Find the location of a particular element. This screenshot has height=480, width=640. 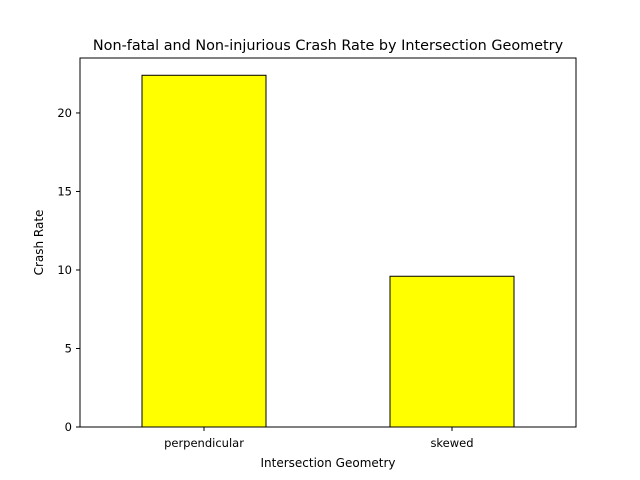

y-tick-label: 20 is located at coordinates (64, 113).